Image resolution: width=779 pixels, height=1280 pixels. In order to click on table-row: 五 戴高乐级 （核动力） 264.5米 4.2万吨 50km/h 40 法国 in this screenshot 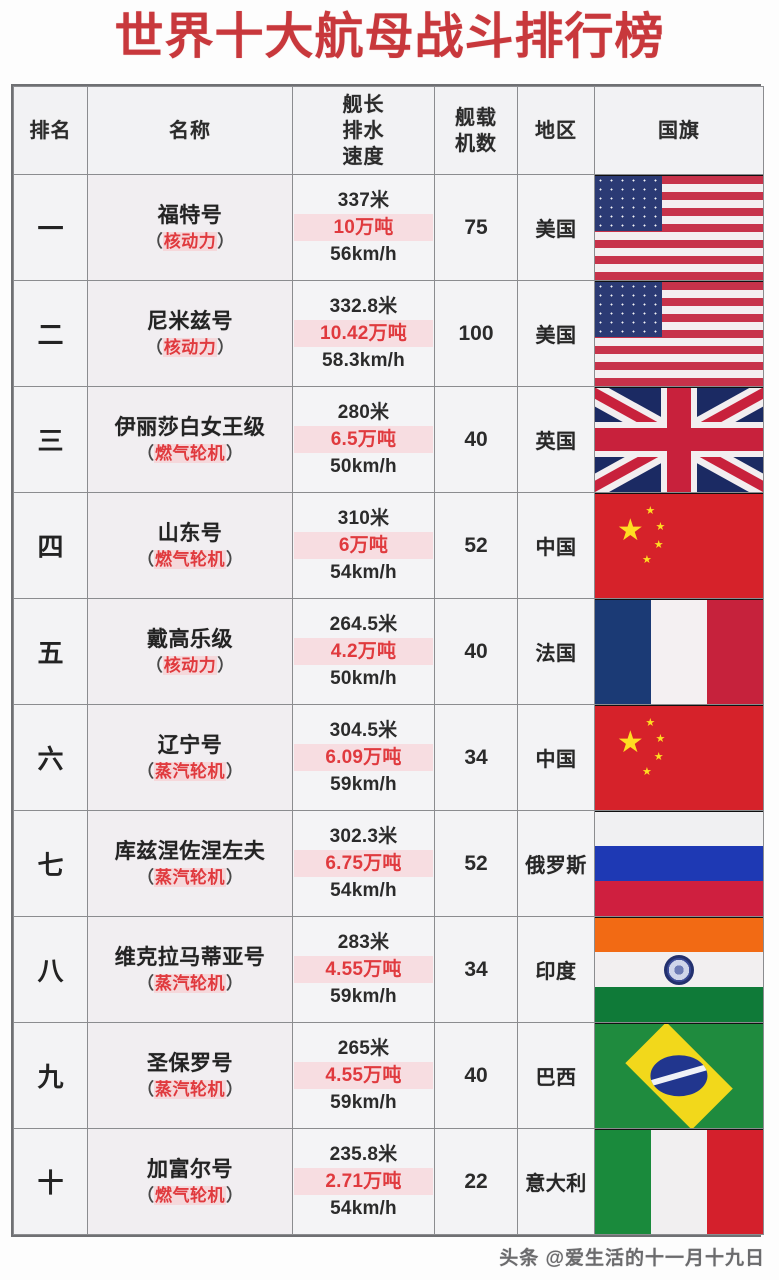, I will do `click(388, 651)`.